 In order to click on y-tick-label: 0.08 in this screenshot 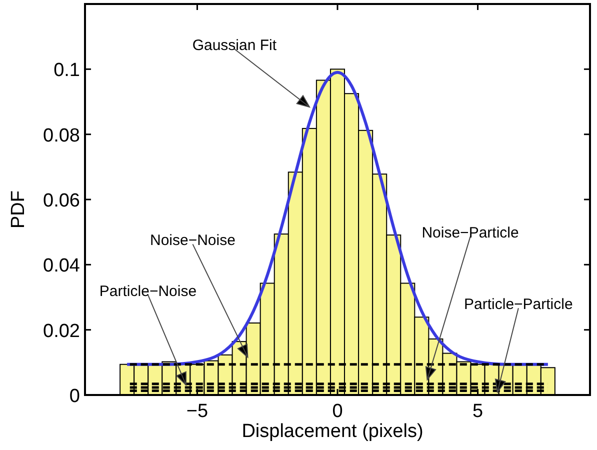, I will do `click(61, 135)`.